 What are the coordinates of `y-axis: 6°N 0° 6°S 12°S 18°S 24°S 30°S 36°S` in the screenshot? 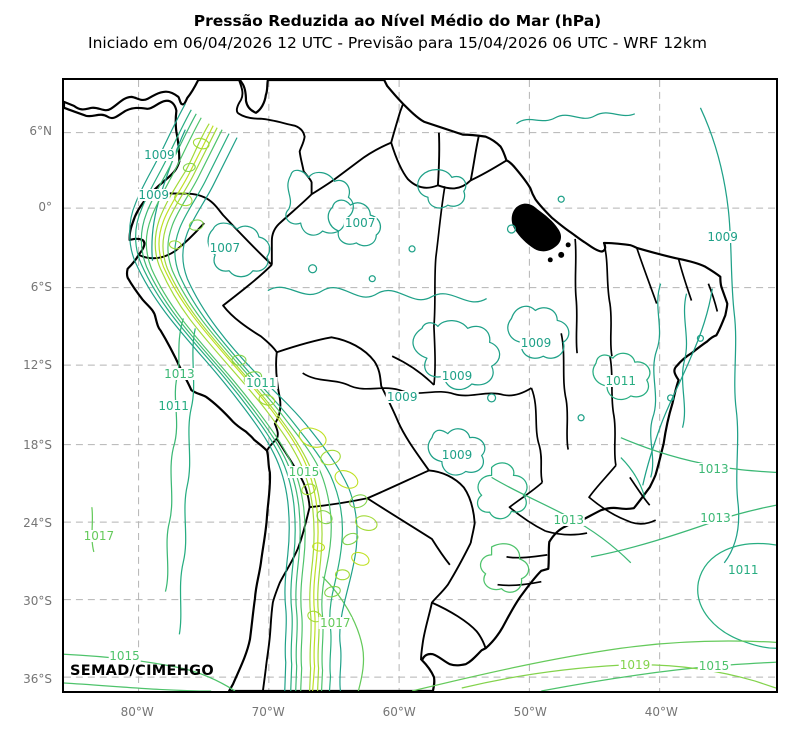 It's located at (29, 385).